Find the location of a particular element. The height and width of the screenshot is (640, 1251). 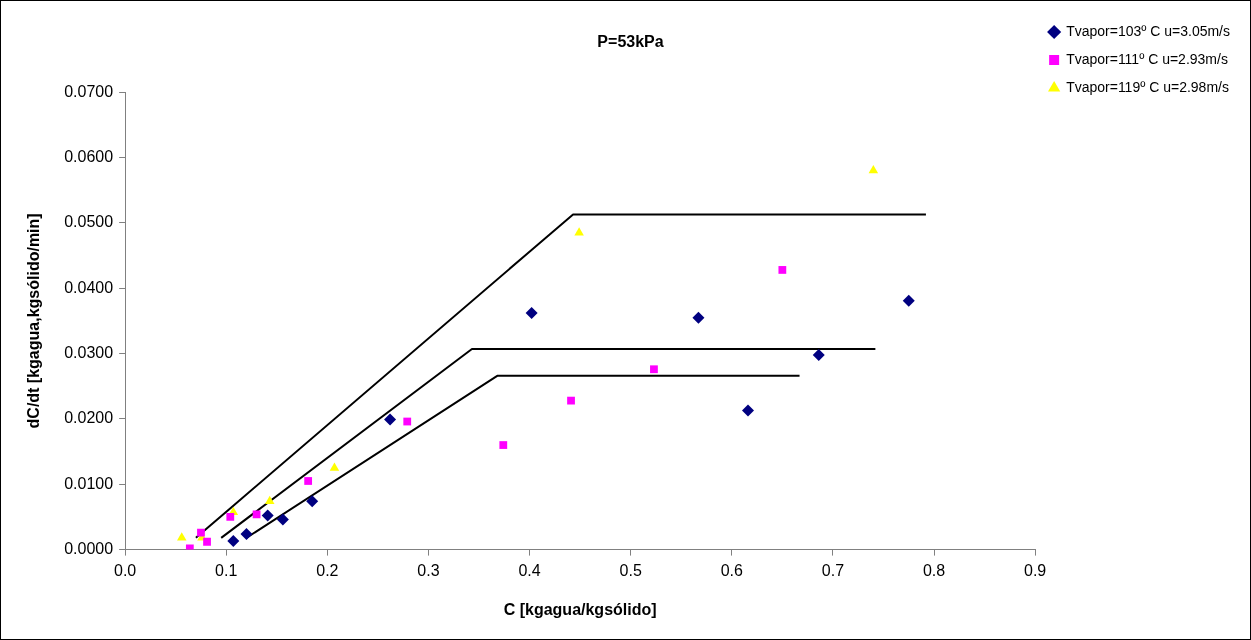

x-tick-label: 0.7 is located at coordinates (833, 570).